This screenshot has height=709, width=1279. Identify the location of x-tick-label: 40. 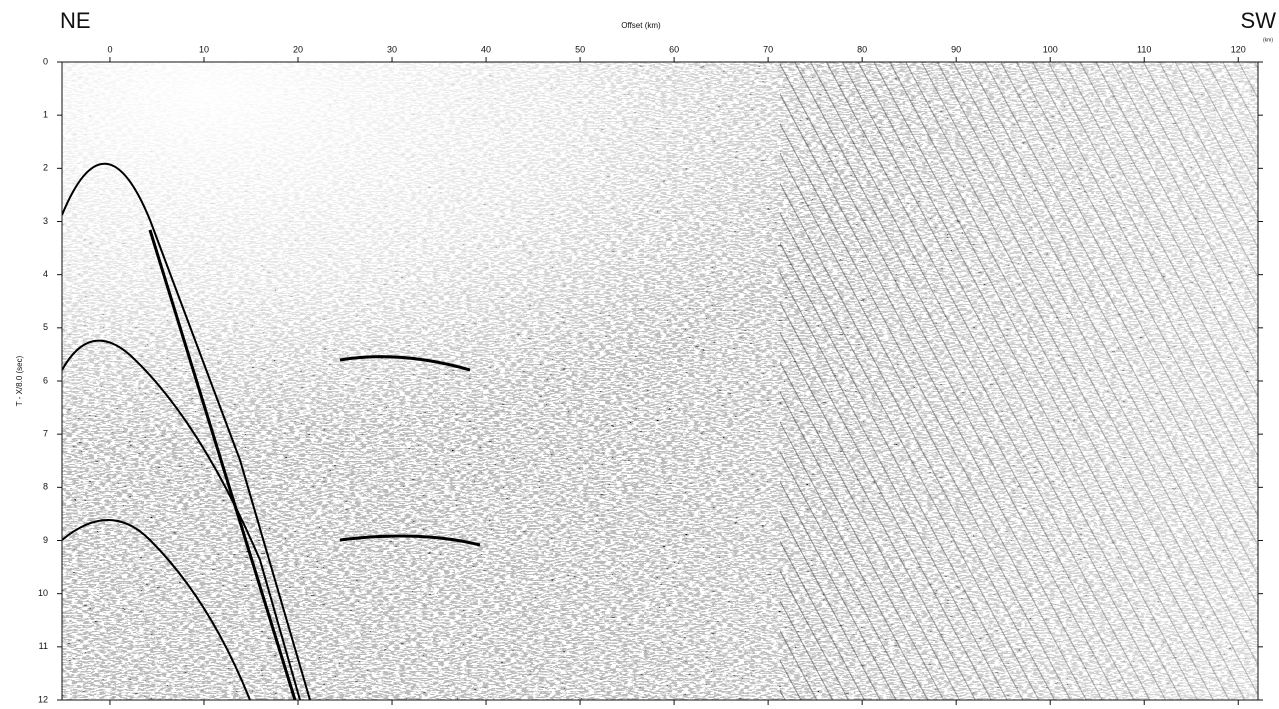
(486, 49).